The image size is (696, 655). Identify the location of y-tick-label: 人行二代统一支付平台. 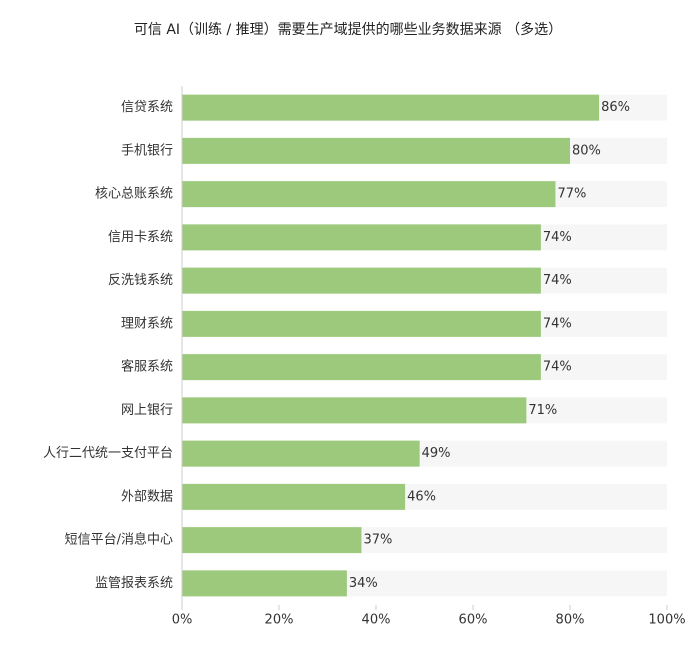
(108, 453).